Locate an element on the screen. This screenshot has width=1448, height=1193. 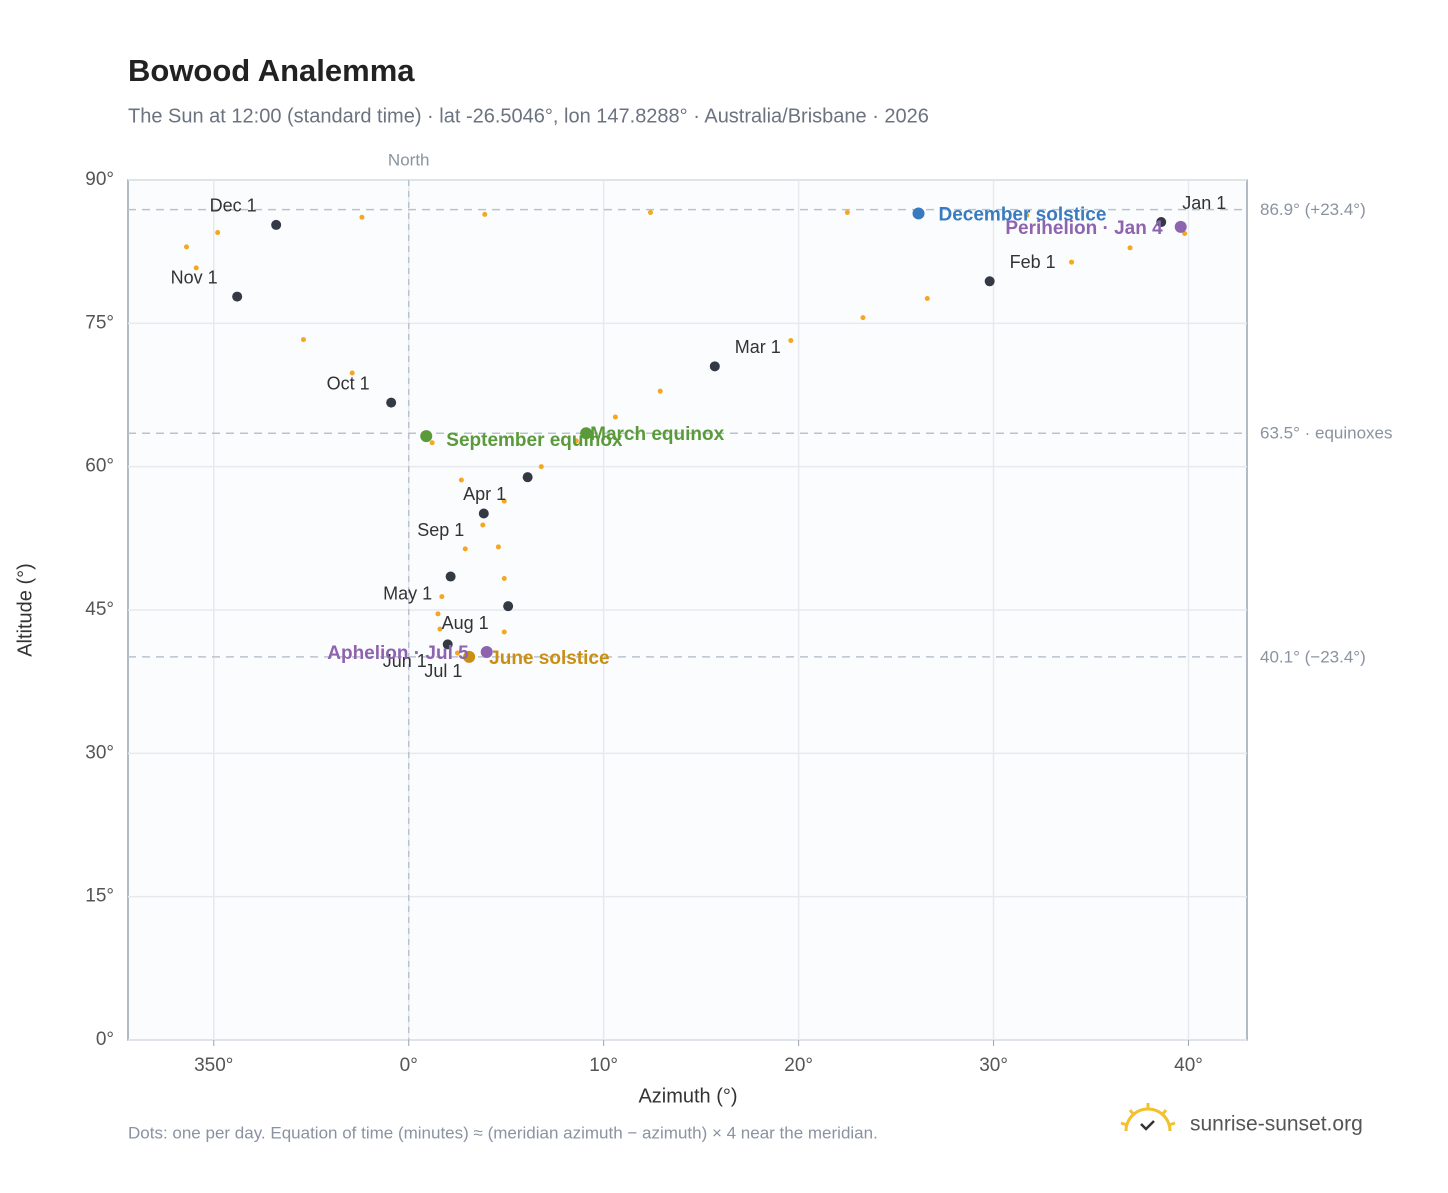
y-tick-label: 45° is located at coordinates (99, 609).